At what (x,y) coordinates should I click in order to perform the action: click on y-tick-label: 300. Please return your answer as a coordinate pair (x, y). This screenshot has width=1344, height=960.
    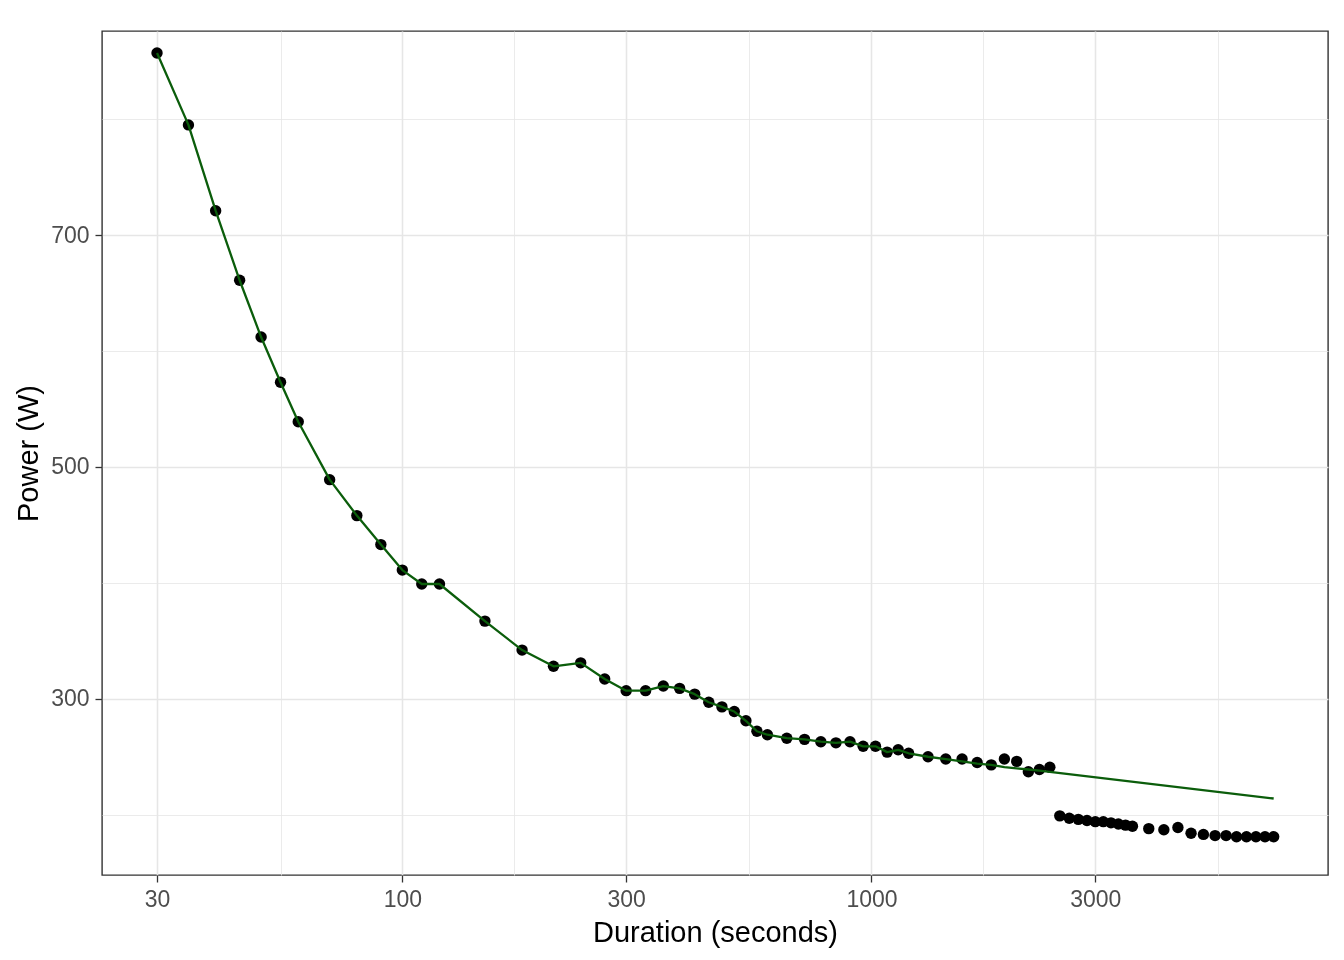
    Looking at the image, I should click on (70, 698).